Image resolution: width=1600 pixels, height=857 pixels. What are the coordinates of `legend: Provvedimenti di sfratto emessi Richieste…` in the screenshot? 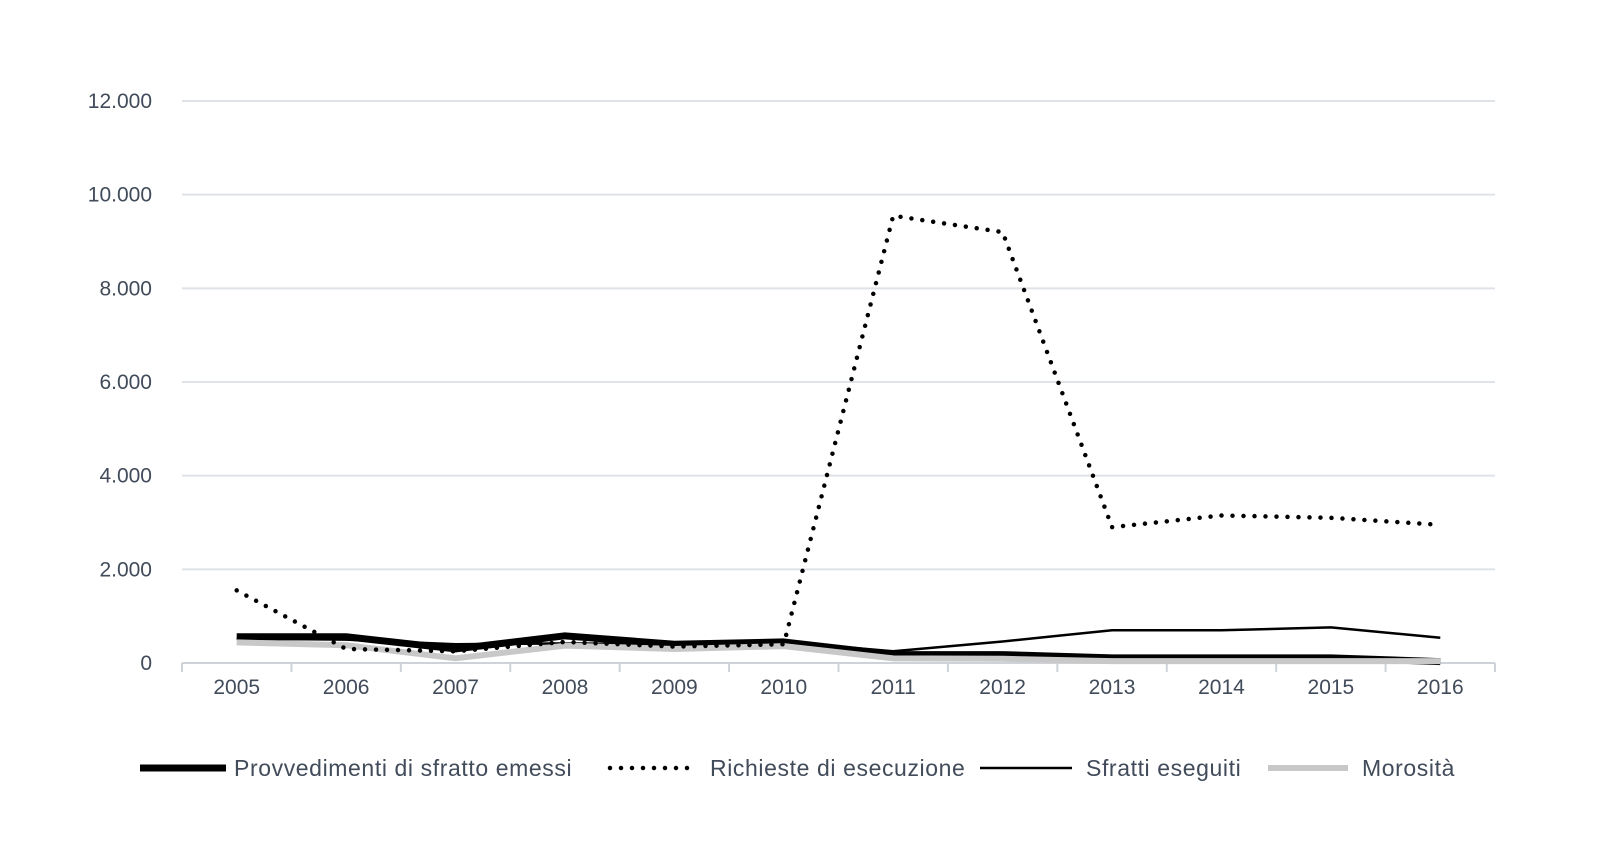 It's located at (797, 768).